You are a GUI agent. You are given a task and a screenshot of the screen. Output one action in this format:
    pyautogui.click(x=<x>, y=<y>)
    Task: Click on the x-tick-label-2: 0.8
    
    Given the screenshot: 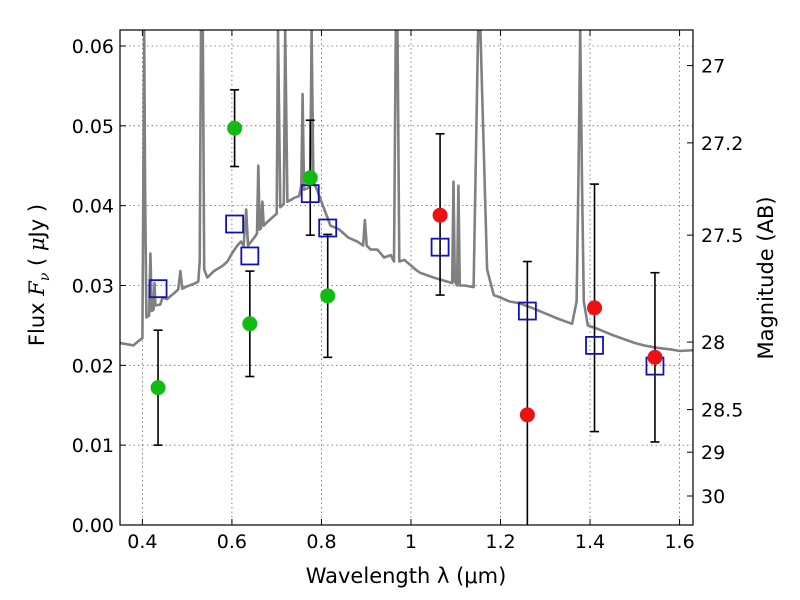 What is the action you would take?
    pyautogui.click(x=321, y=542)
    